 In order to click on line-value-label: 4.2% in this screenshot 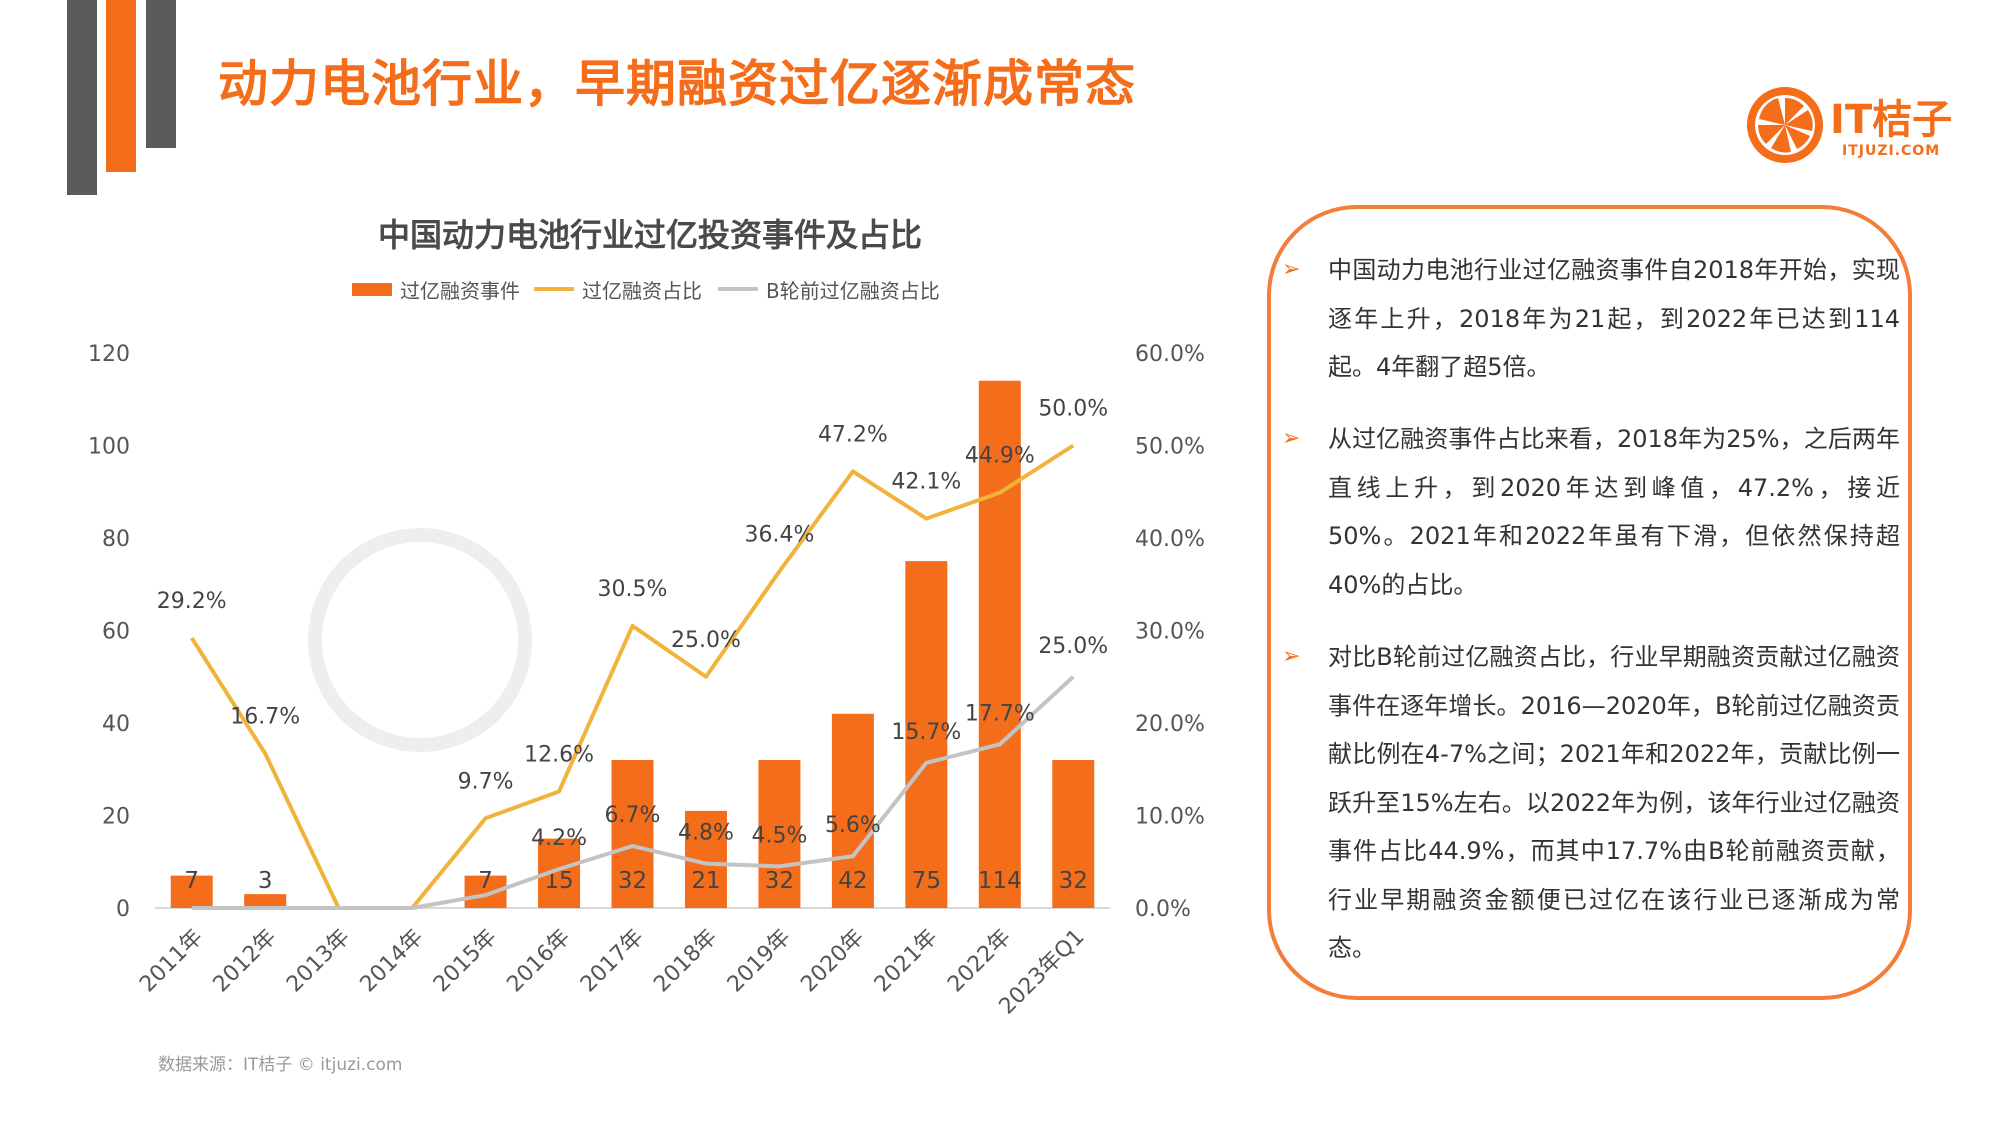, I will do `click(559, 838)`.